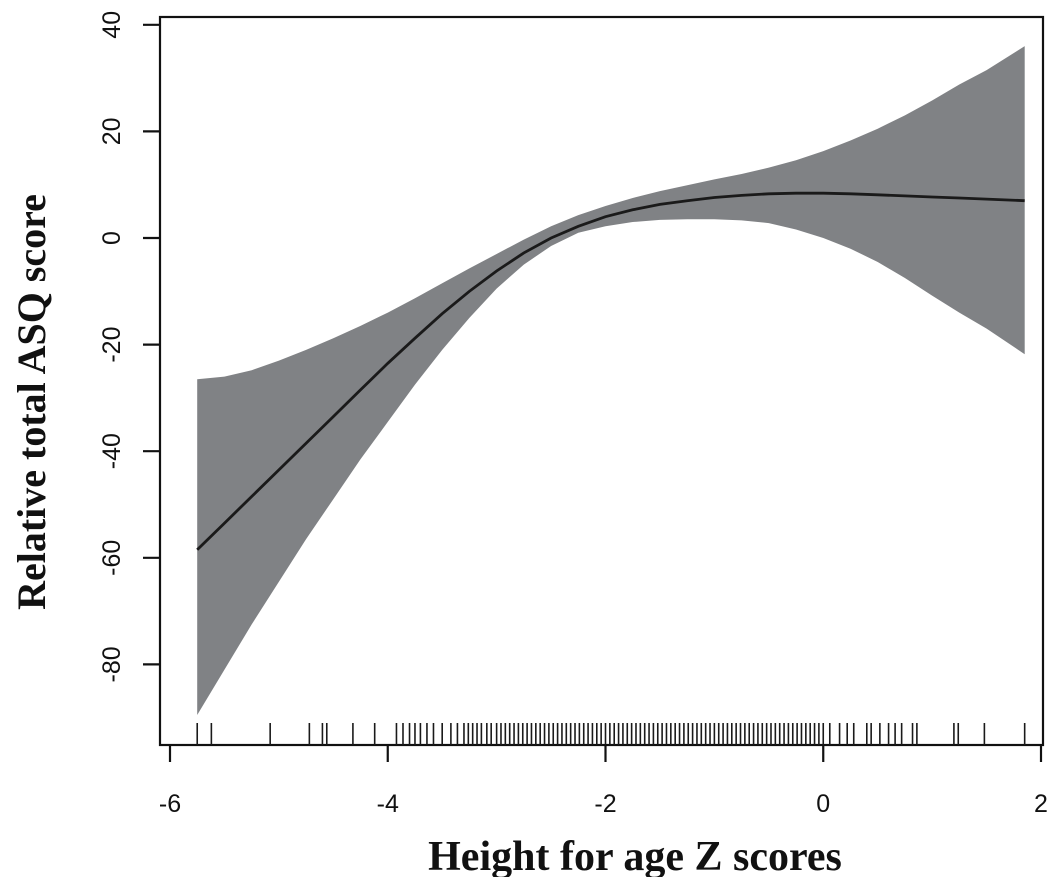 This screenshot has width=1062, height=877. I want to click on y-axis-title: Relative total ASQ score, so click(31, 402).